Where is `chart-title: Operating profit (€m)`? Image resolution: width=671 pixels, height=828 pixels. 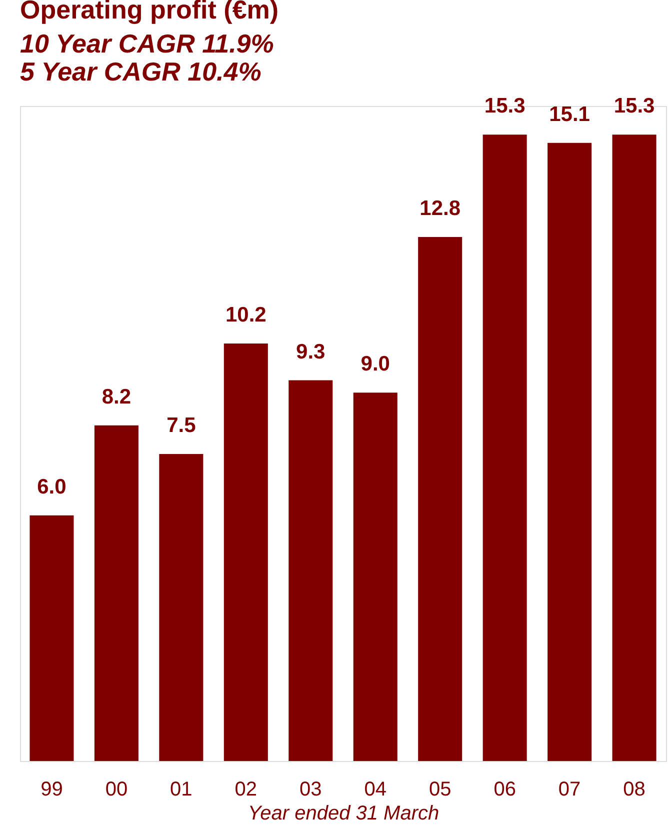
chart-title: Operating profit (€m) is located at coordinates (149, 12).